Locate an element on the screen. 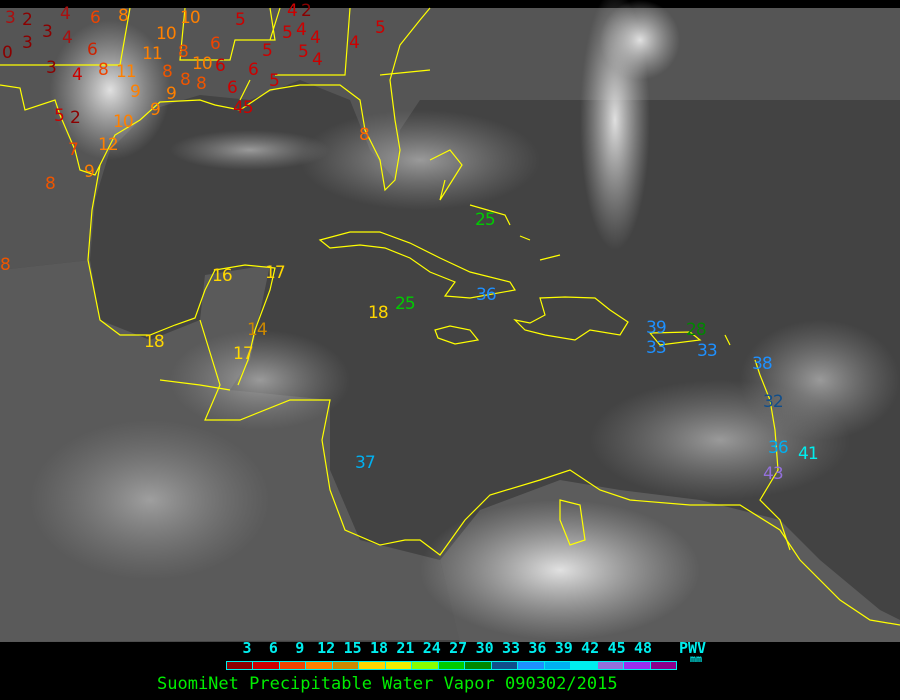  legend-tick: 21 is located at coordinates (405, 648).